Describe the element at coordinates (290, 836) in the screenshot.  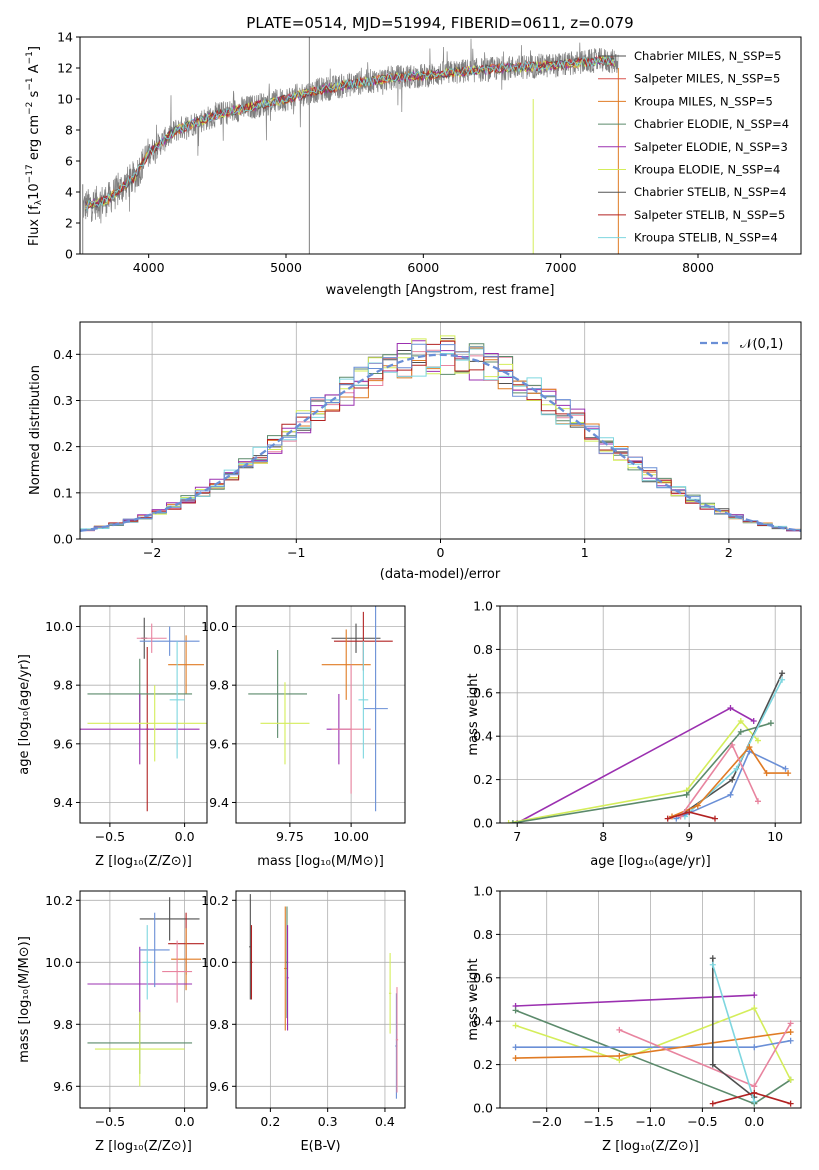
I see `x-tick-label: 9.75` at that location.